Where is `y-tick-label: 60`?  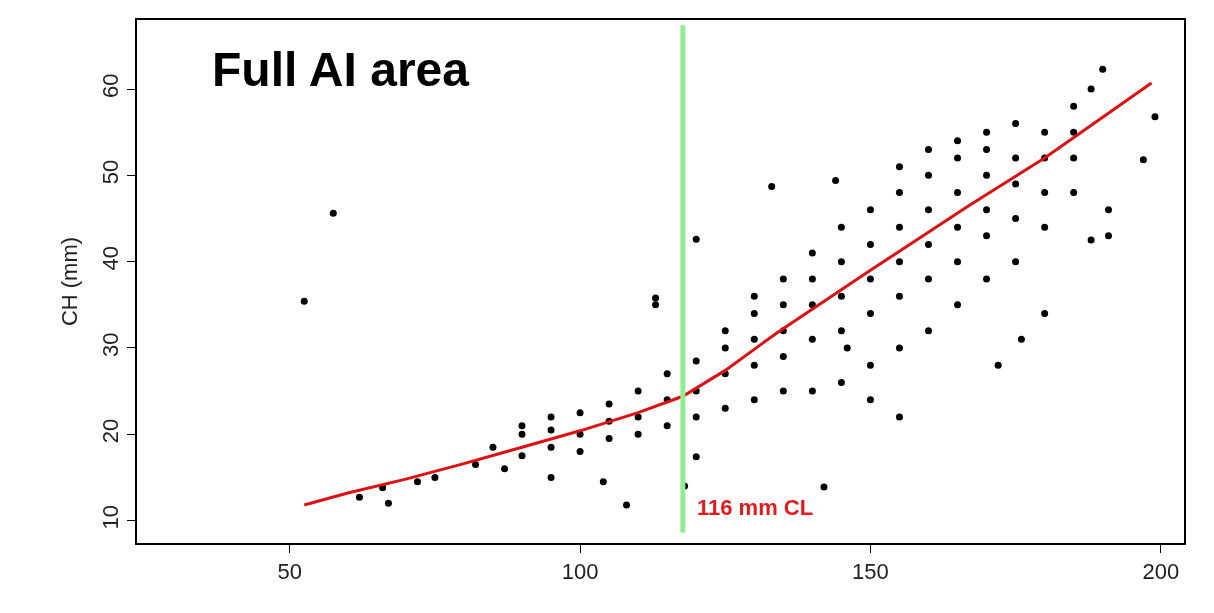
y-tick-label: 60 is located at coordinates (111, 85).